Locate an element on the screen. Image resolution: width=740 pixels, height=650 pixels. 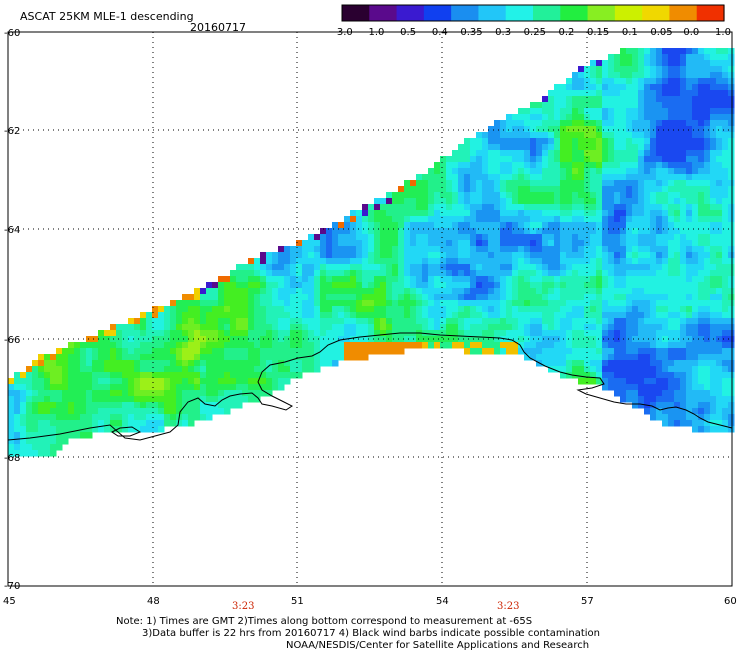
product-title: ASCAT 25KM MLE-1 descending is located at coordinates (107, 16).